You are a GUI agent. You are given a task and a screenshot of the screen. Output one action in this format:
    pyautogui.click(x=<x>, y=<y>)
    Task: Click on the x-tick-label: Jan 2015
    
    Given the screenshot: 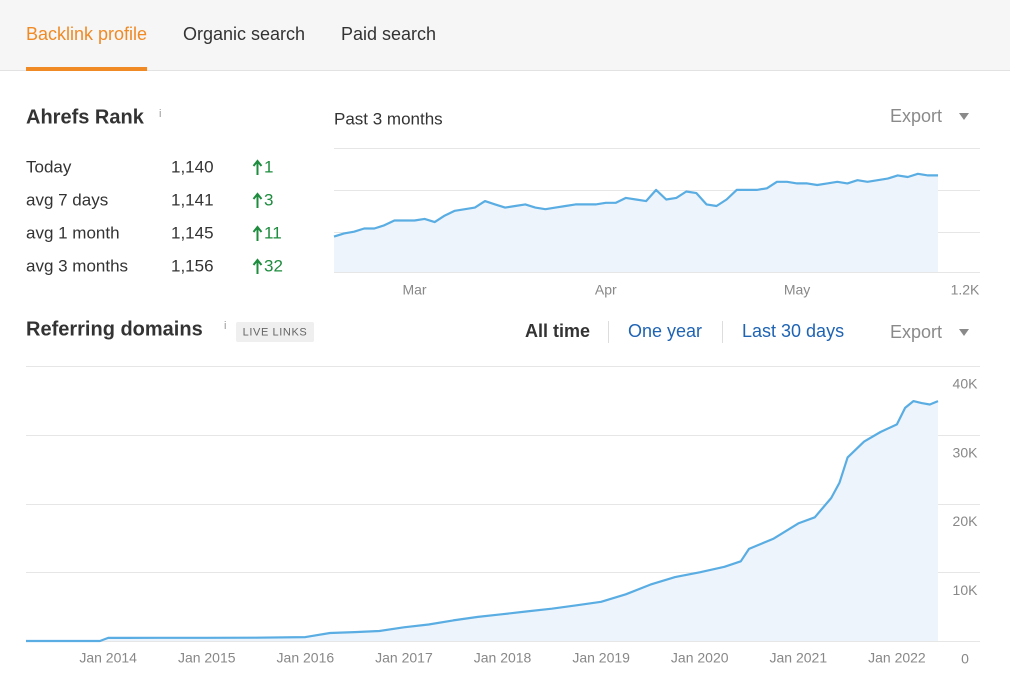 What is the action you would take?
    pyautogui.click(x=207, y=658)
    